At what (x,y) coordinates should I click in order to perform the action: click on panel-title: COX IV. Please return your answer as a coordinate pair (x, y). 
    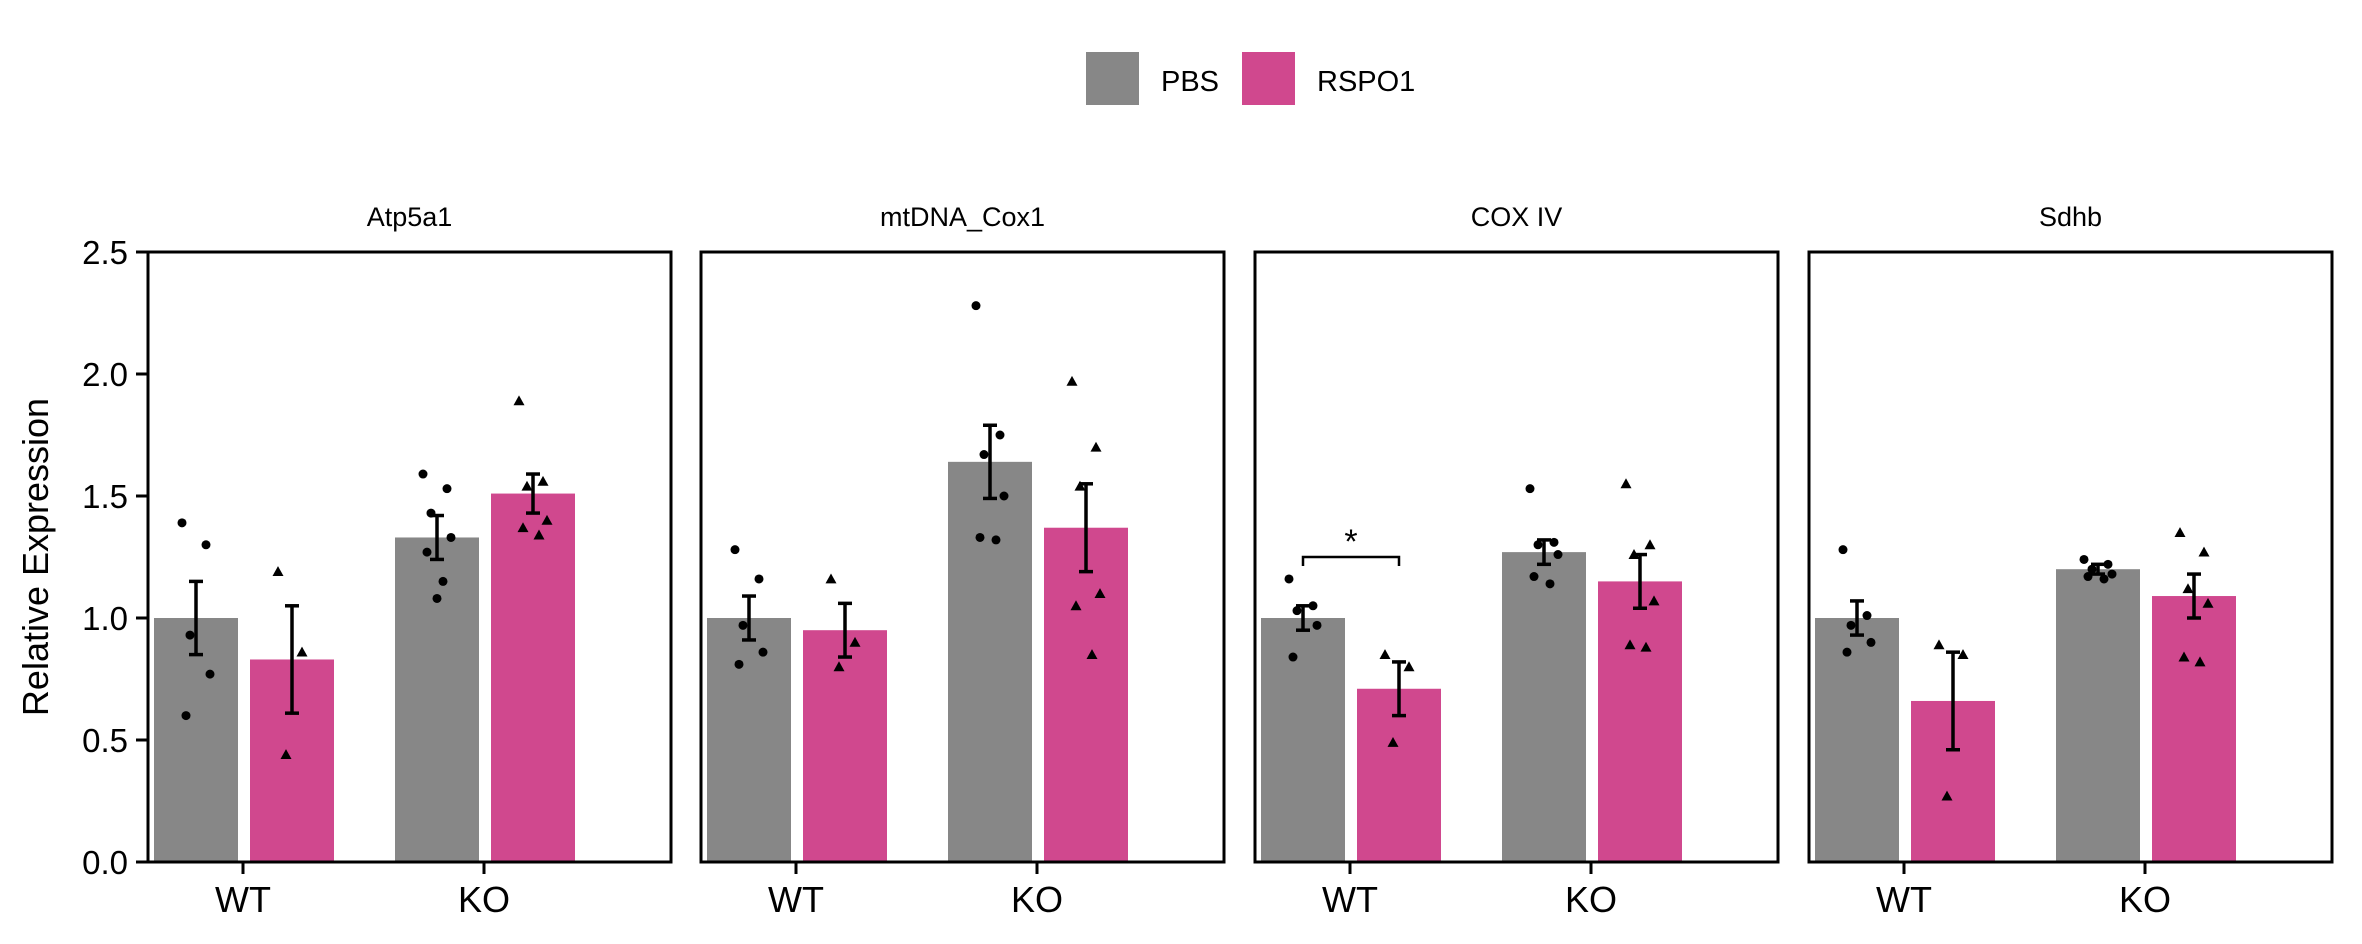
    Looking at the image, I should click on (1517, 217).